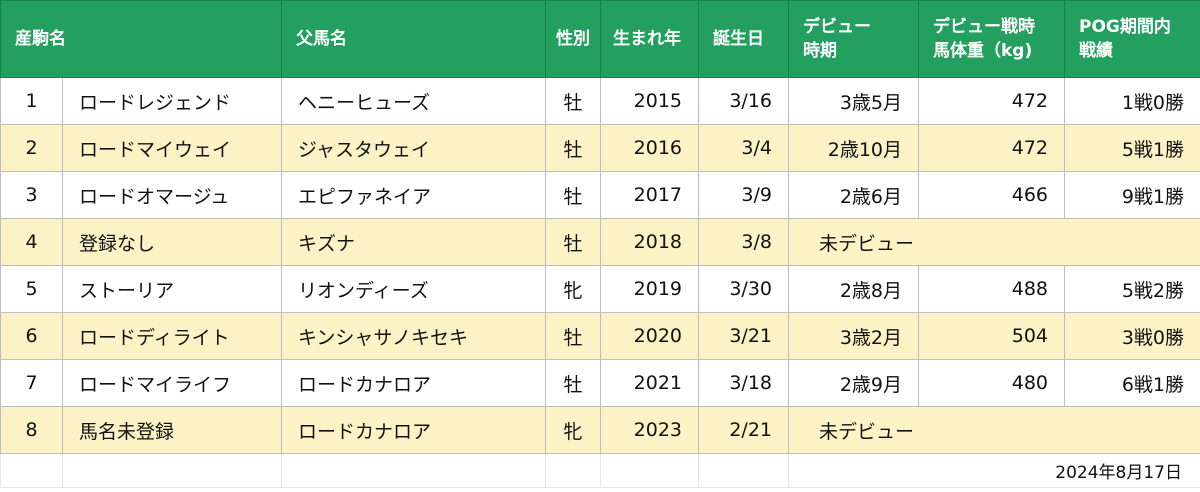  I want to click on sire-cell: キンシャサノキセキ, so click(413, 336).